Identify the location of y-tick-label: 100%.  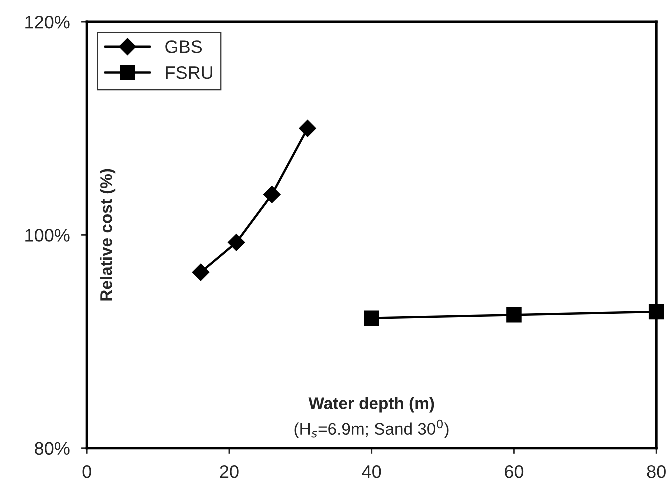
(48, 235).